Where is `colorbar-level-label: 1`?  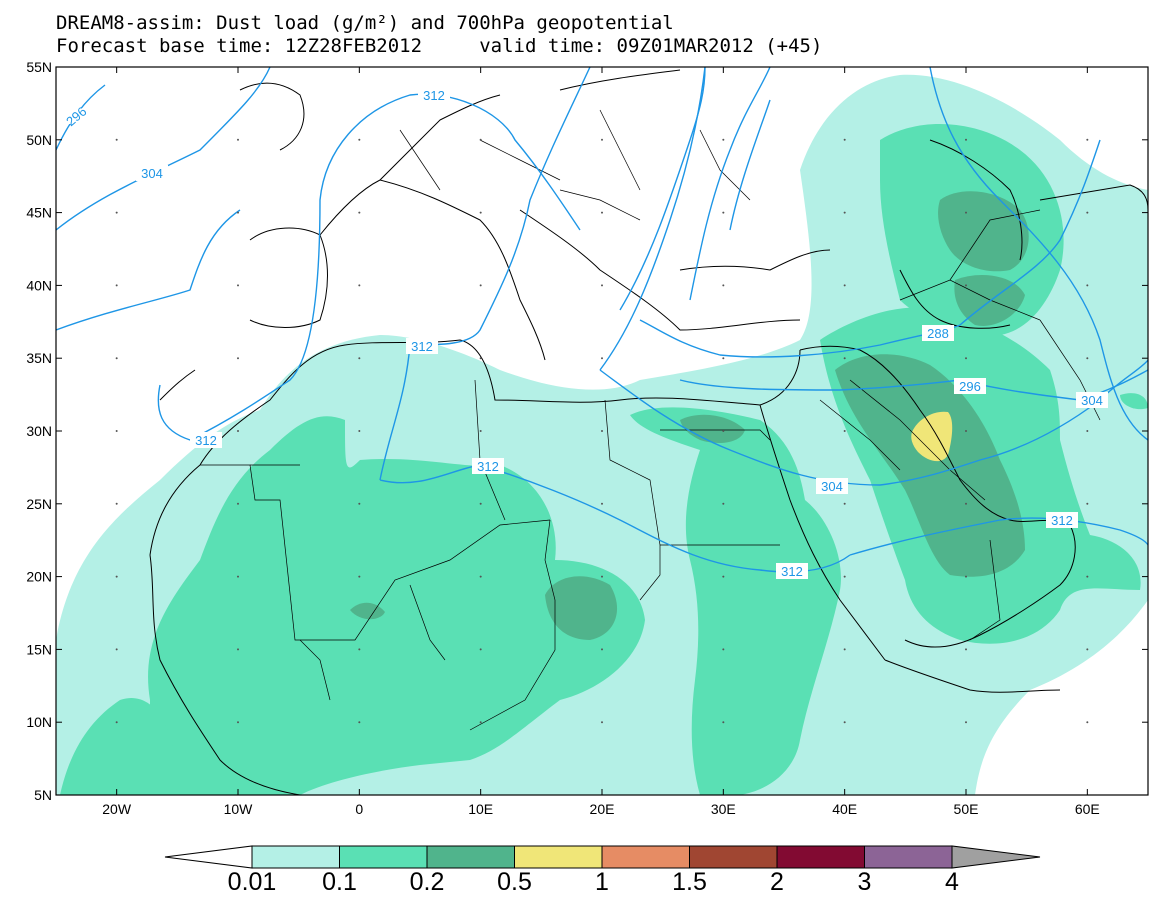 colorbar-level-label: 1 is located at coordinates (602, 882).